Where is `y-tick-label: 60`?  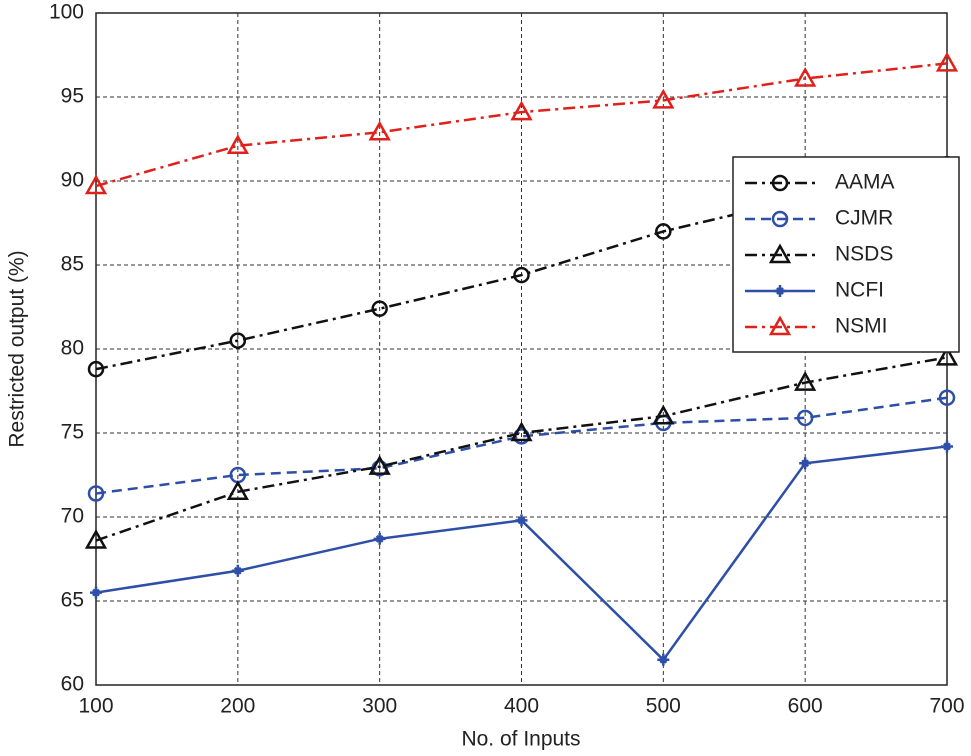 y-tick-label: 60 is located at coordinates (72, 684).